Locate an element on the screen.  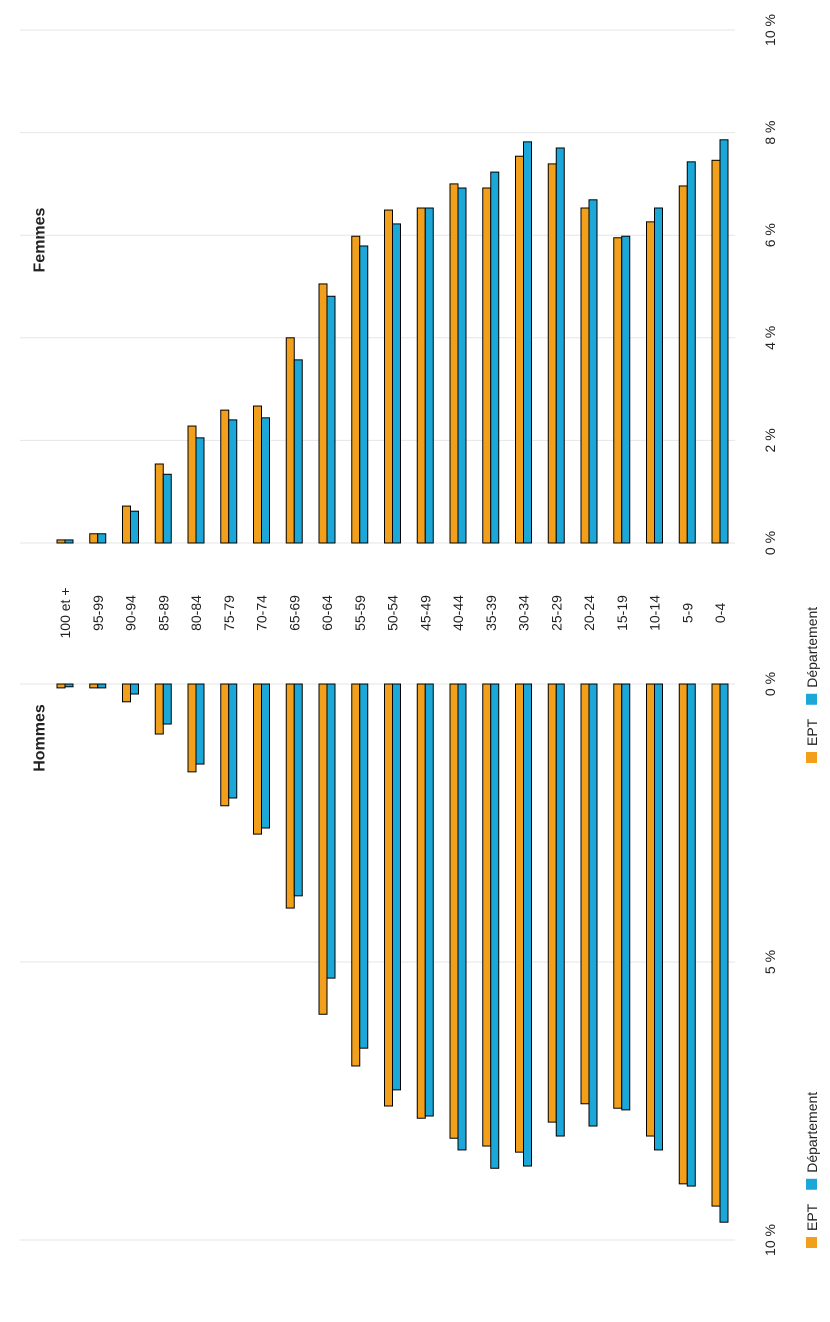
x-tick-label: 6 % is located at coordinates (770, 235).